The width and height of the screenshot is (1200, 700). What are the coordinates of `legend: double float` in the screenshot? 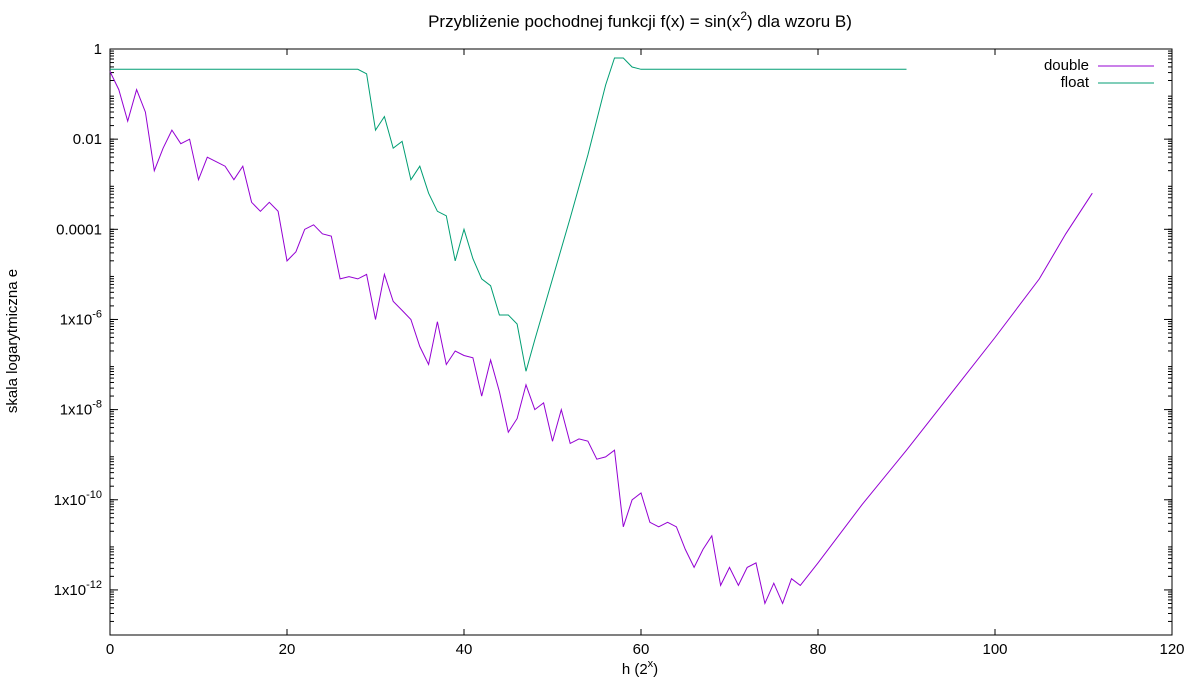 It's located at (1099, 74).